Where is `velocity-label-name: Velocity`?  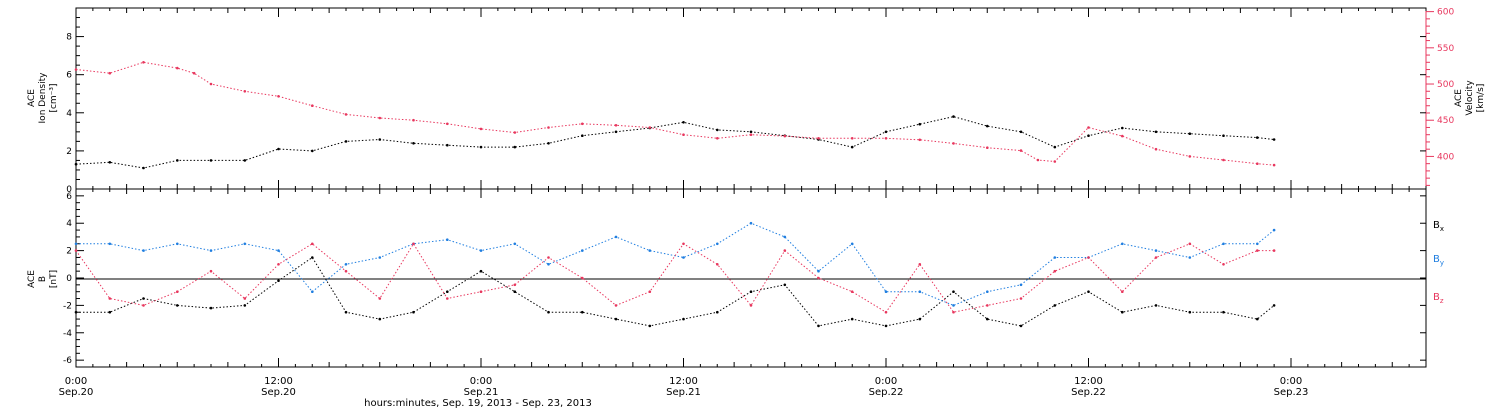 velocity-label-name: Velocity is located at coordinates (1470, 98).